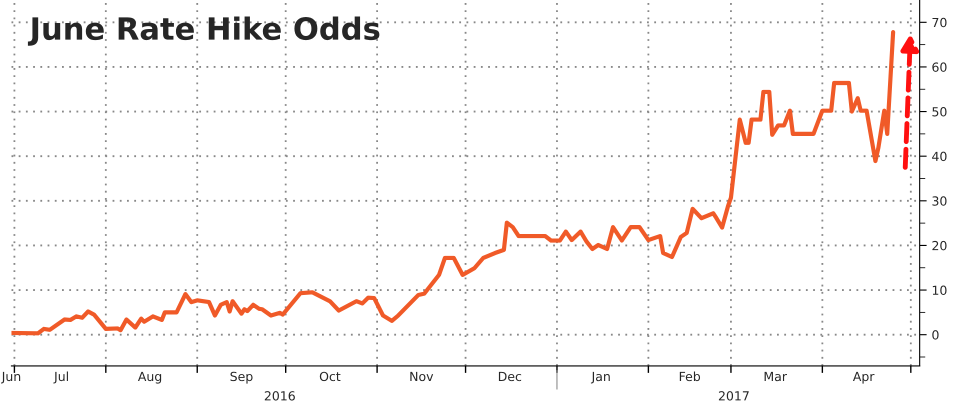 The height and width of the screenshot is (403, 955). What do you see at coordinates (939, 245) in the screenshot?
I see `y-tick-label: 20` at bounding box center [939, 245].